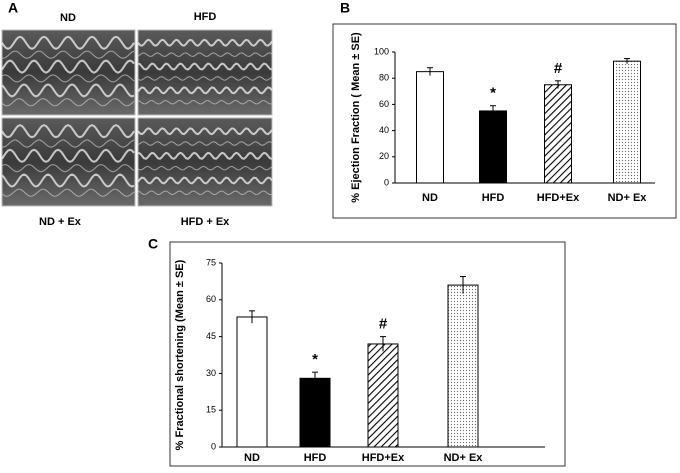  What do you see at coordinates (180, 354) in the screenshot?
I see `y-axis-label: % Fractional shortening (Mean ± SE)` at bounding box center [180, 354].